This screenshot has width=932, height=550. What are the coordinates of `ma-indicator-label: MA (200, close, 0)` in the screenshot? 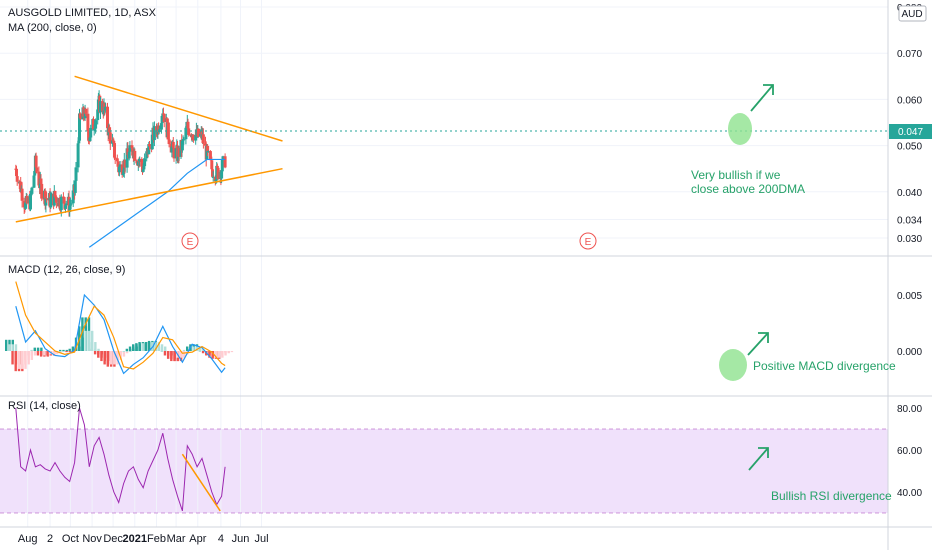 It's located at (52, 28).